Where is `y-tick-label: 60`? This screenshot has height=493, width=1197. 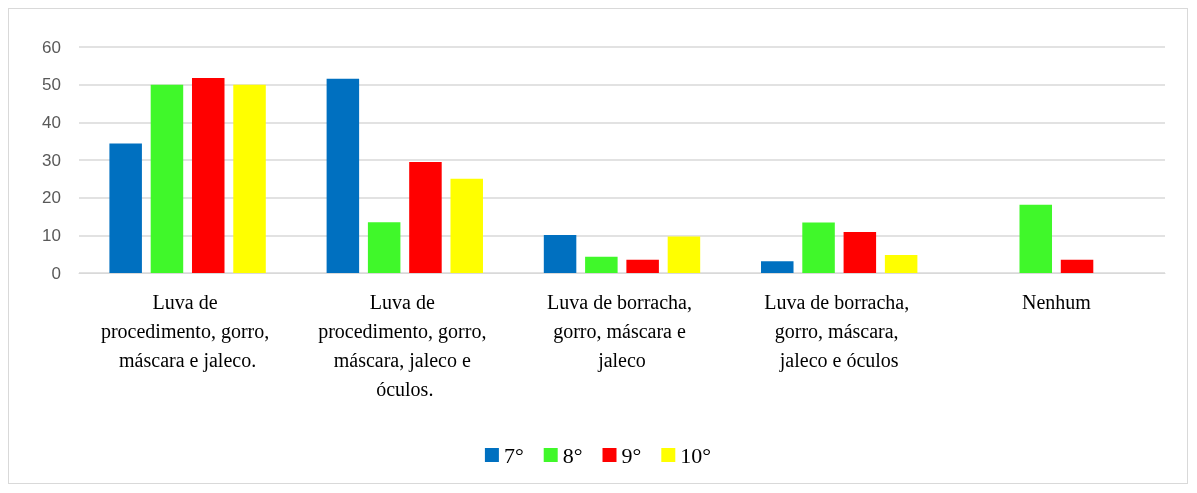
y-tick-label: 60 is located at coordinates (51, 47).